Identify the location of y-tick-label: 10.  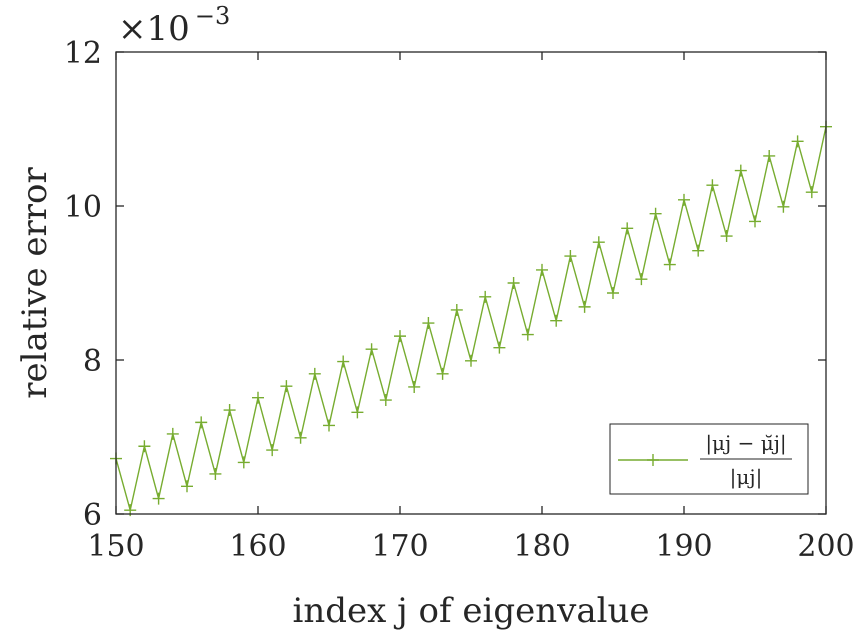
(83, 207).